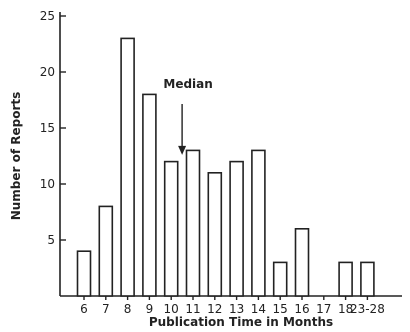 This screenshot has height=332, width=410. What do you see at coordinates (214, 309) in the screenshot?
I see `x-tick-label: 12` at bounding box center [214, 309].